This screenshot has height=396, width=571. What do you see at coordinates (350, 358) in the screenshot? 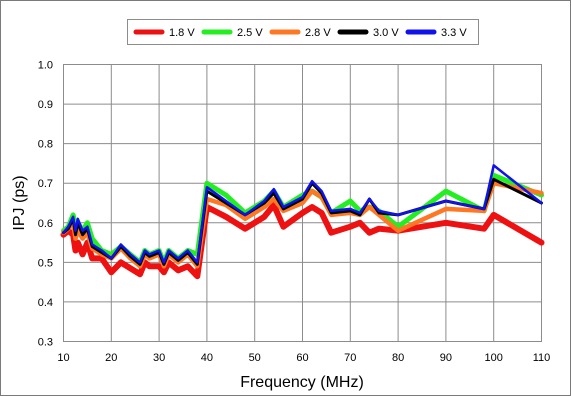
I see `x-tick-label: 70` at bounding box center [350, 358].